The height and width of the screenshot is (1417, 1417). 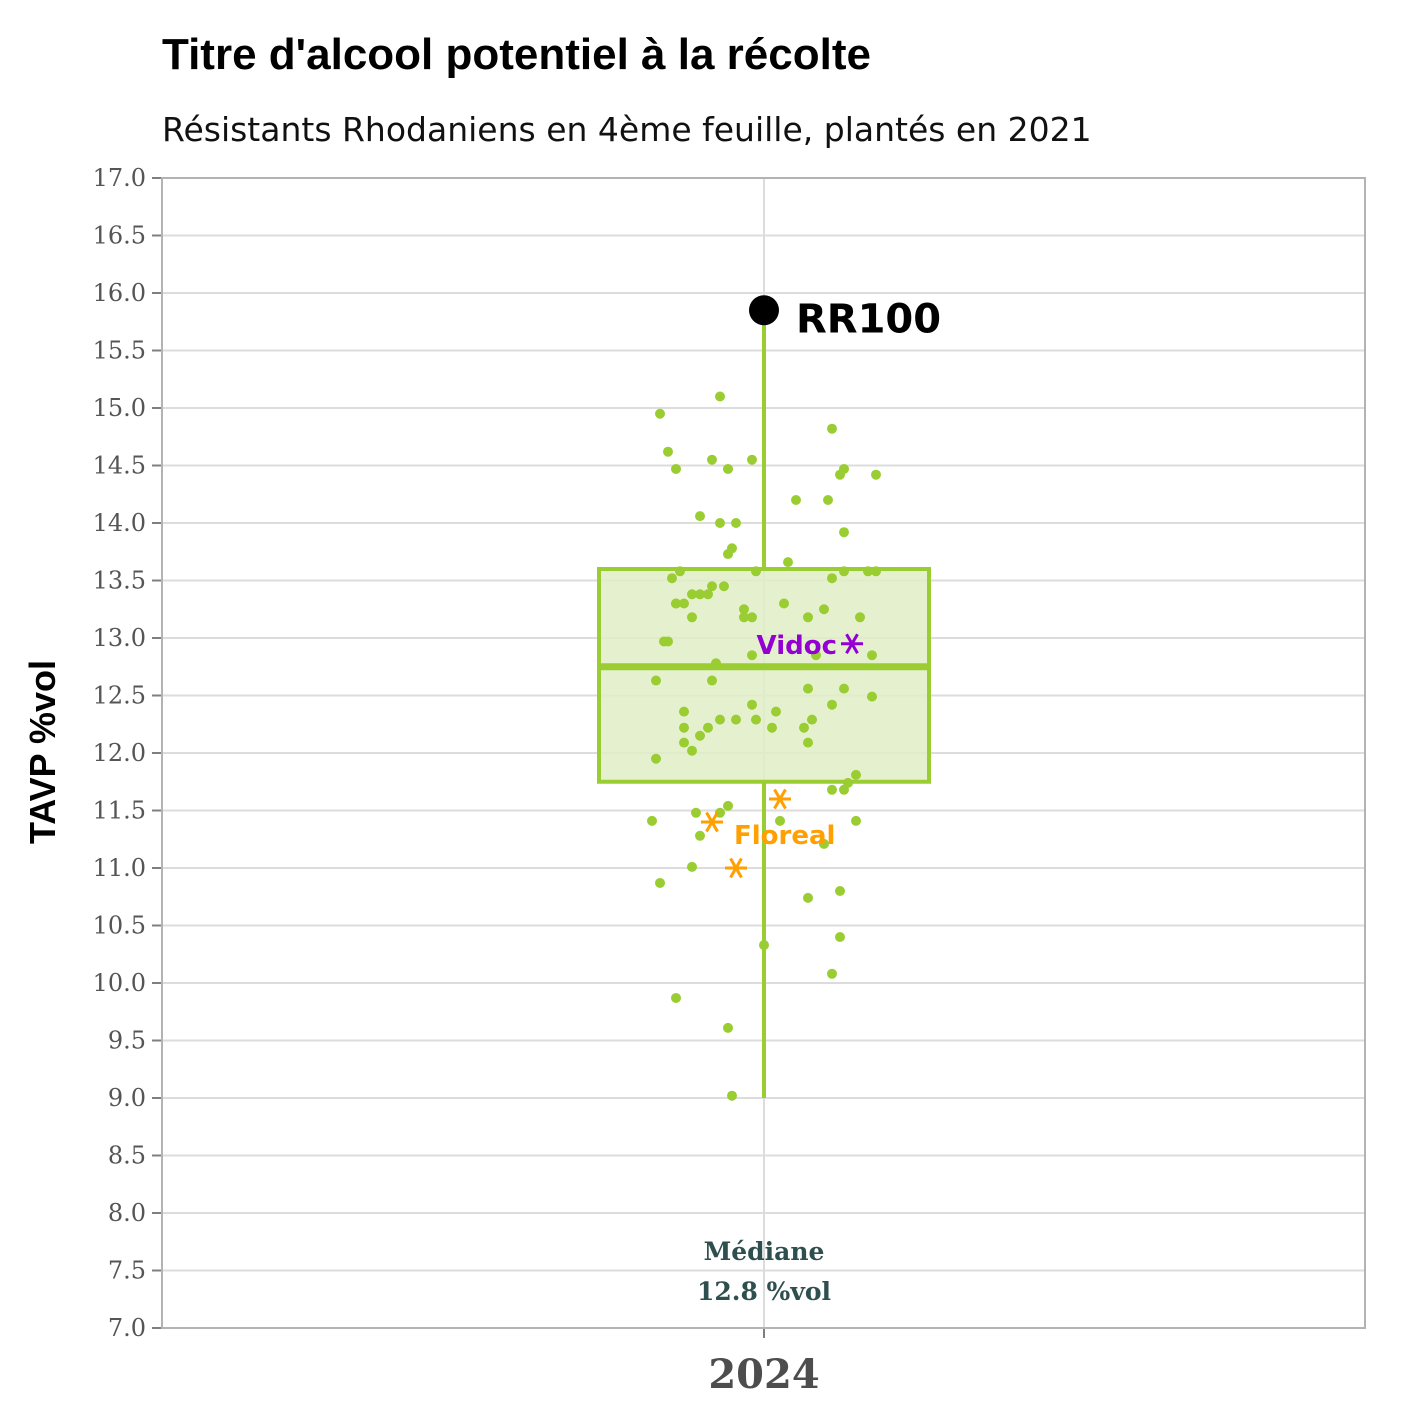 What do you see at coordinates (119, 293) in the screenshot?
I see `y-tick-label: 16.0` at bounding box center [119, 293].